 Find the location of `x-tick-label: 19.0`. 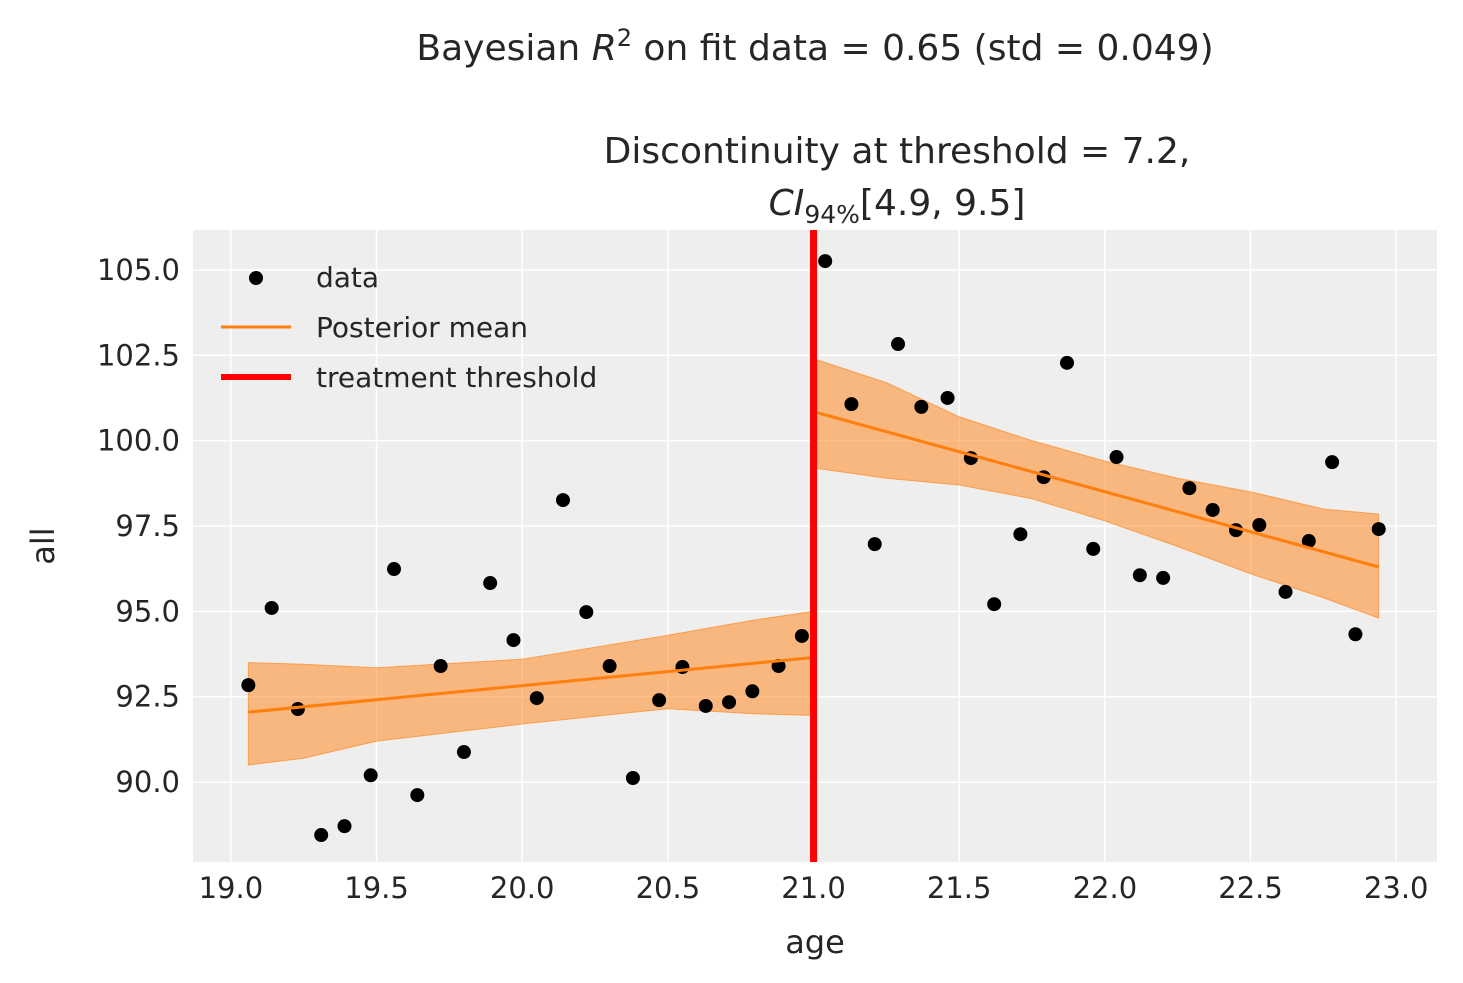

x-tick-label: 19.0 is located at coordinates (231, 888).